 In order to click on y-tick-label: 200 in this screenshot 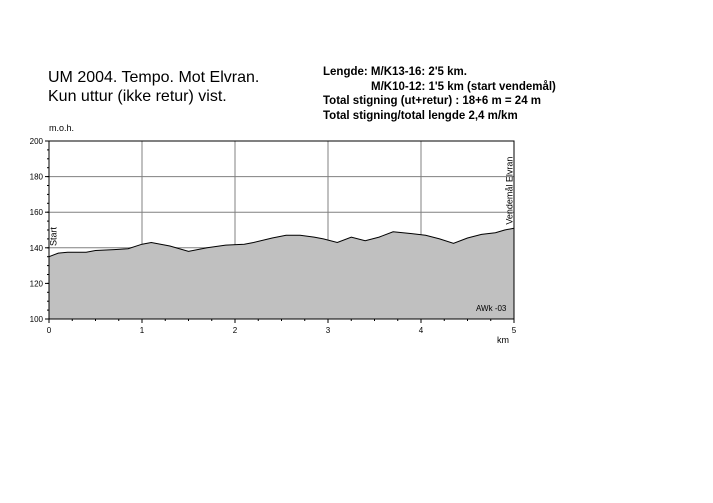, I will do `click(37, 141)`.